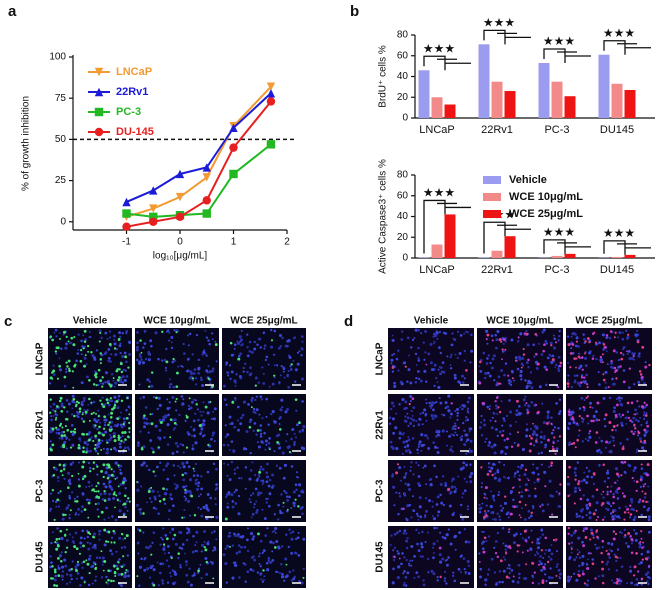  I want to click on legend-label: Vehicle, so click(528, 180).